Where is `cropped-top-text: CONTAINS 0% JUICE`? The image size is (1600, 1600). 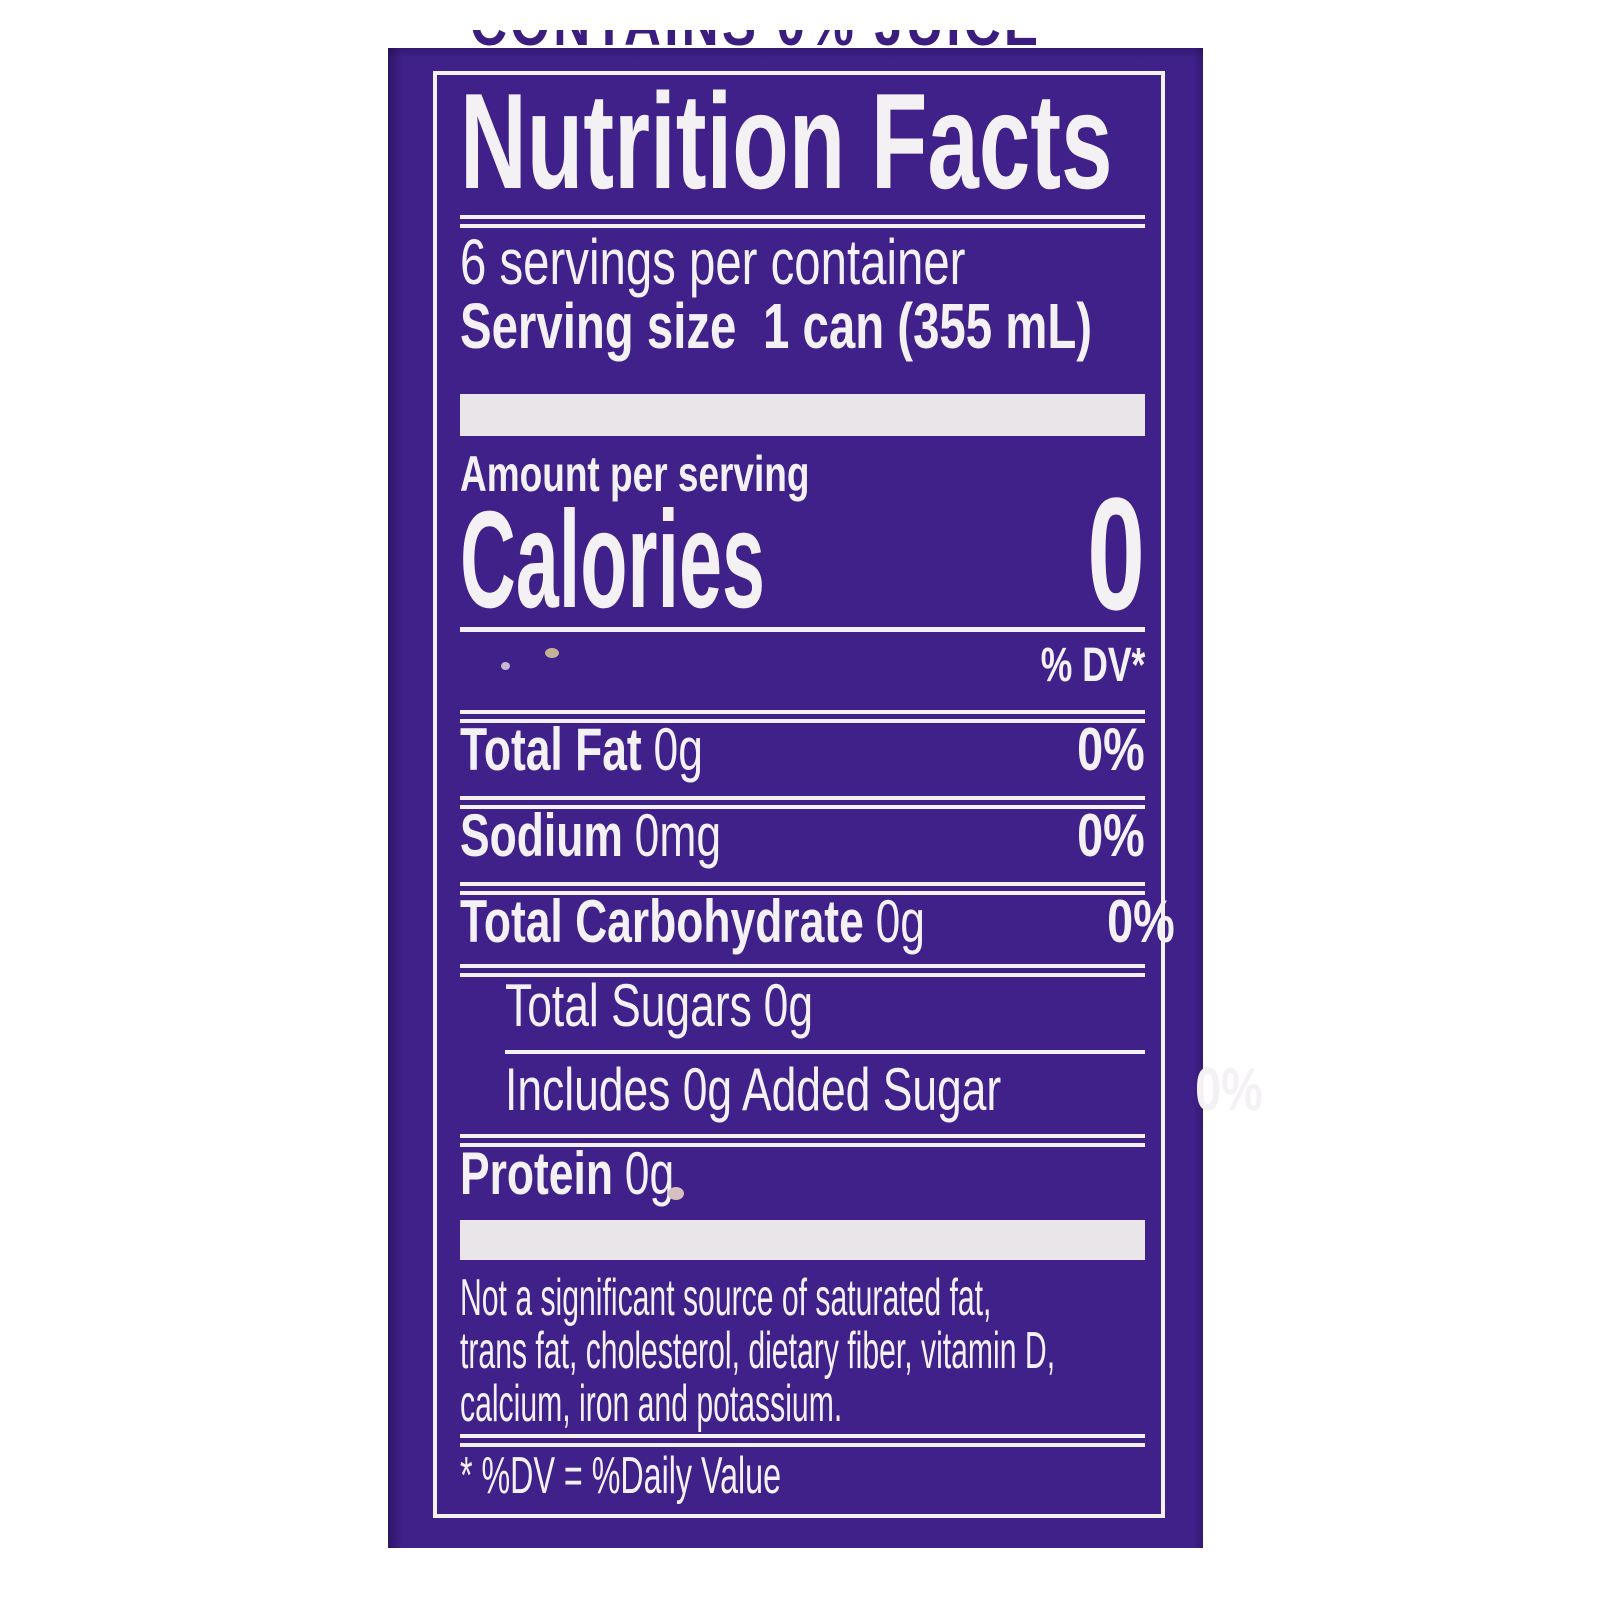 cropped-top-text: CONTAINS 0% JUICE is located at coordinates (790, 39).